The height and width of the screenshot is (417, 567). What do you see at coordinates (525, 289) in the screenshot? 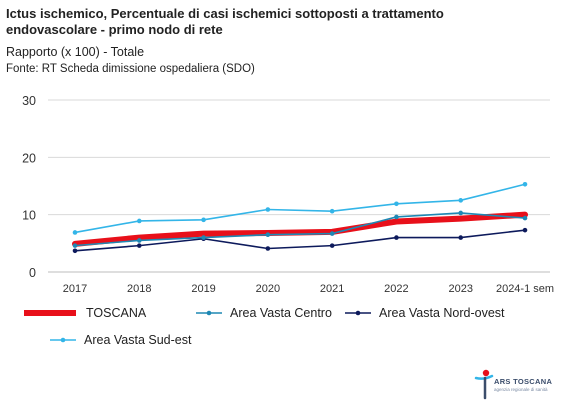
I see `x-tick-label: 2024-1 sem` at bounding box center [525, 289].